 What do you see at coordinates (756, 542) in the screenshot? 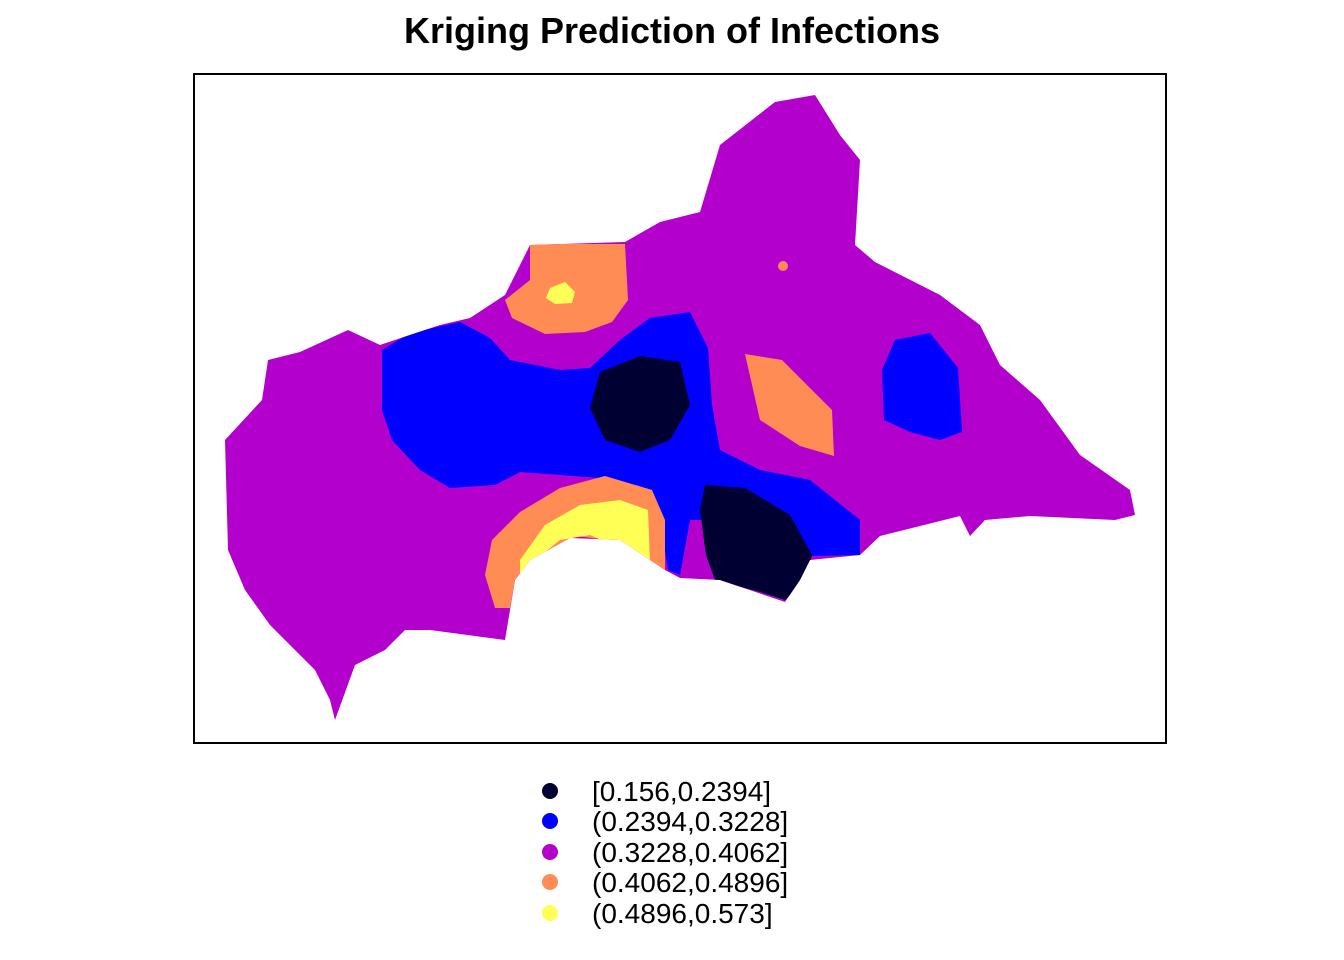
I see `dark-zone-south` at bounding box center [756, 542].